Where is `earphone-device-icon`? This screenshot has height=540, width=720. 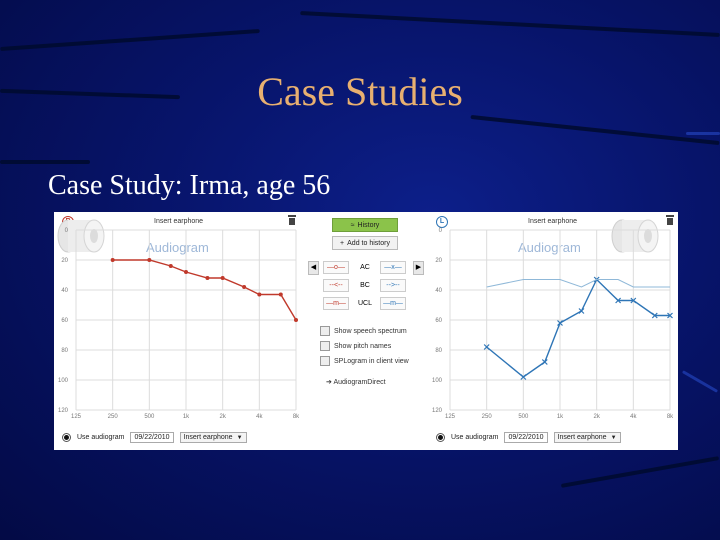
earphone-device-icon is located at coordinates (81, 236).